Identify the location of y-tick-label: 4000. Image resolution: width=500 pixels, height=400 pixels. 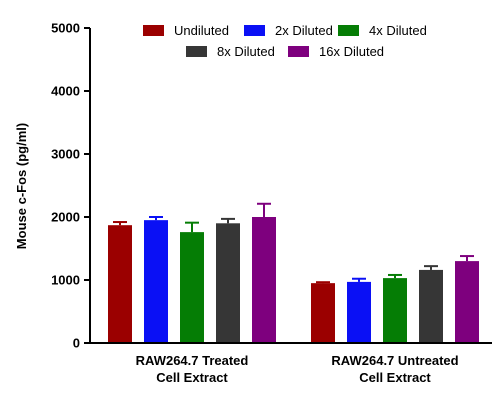
(65, 91).